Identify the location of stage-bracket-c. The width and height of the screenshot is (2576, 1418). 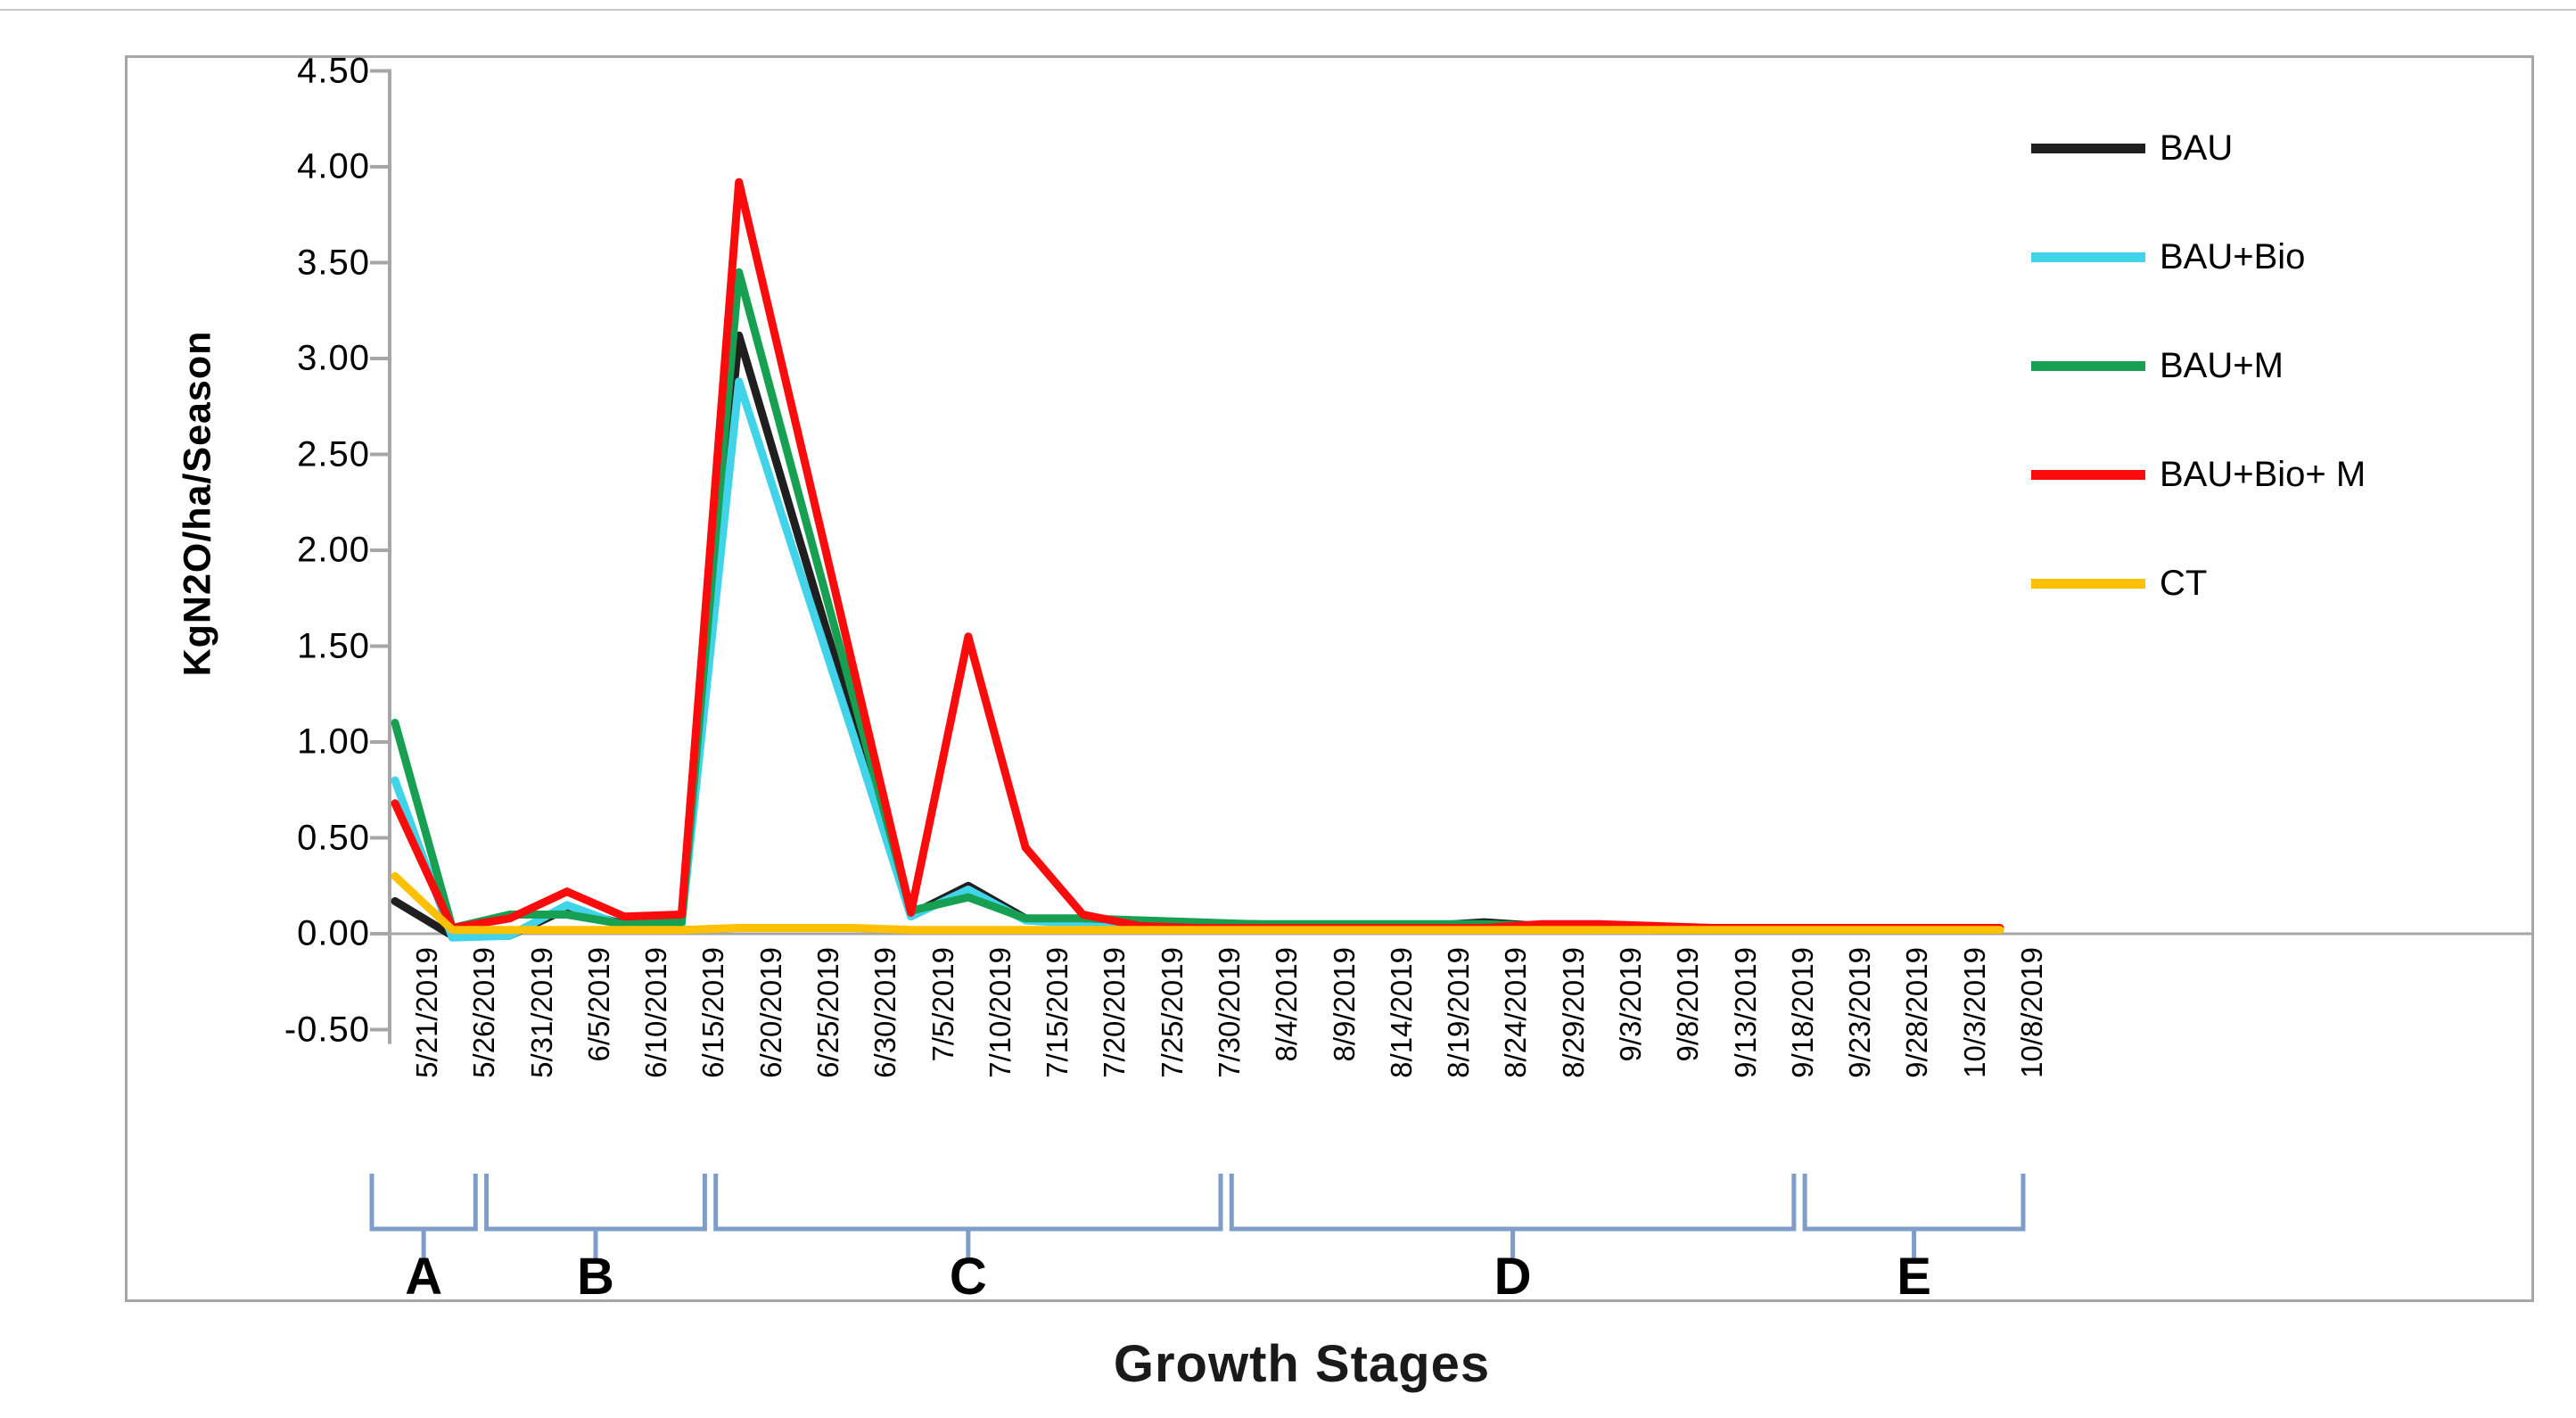
(968, 1203).